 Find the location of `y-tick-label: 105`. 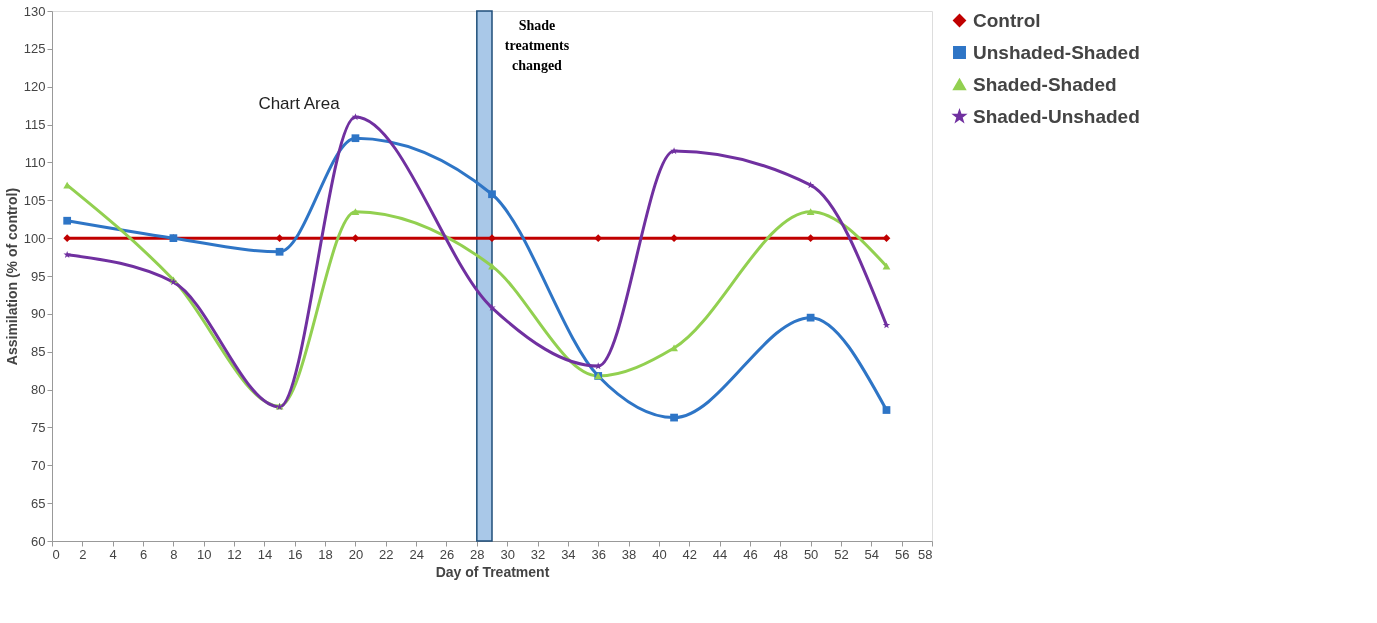

y-tick-label: 105 is located at coordinates (34, 200).